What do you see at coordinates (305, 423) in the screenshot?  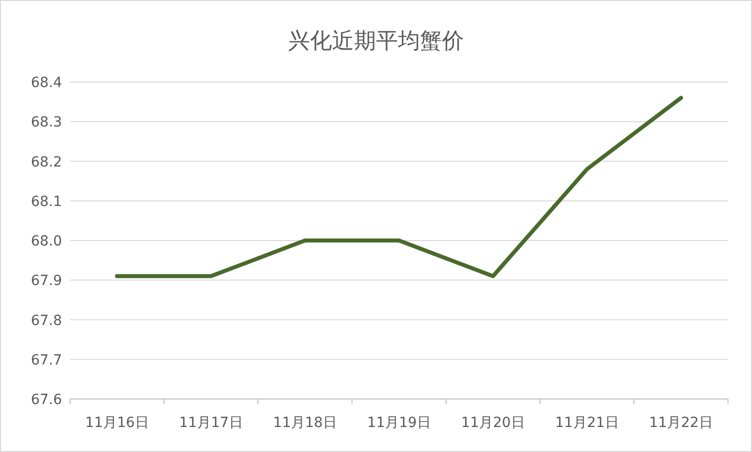 I see `x-tick-label: 11月18日` at bounding box center [305, 423].